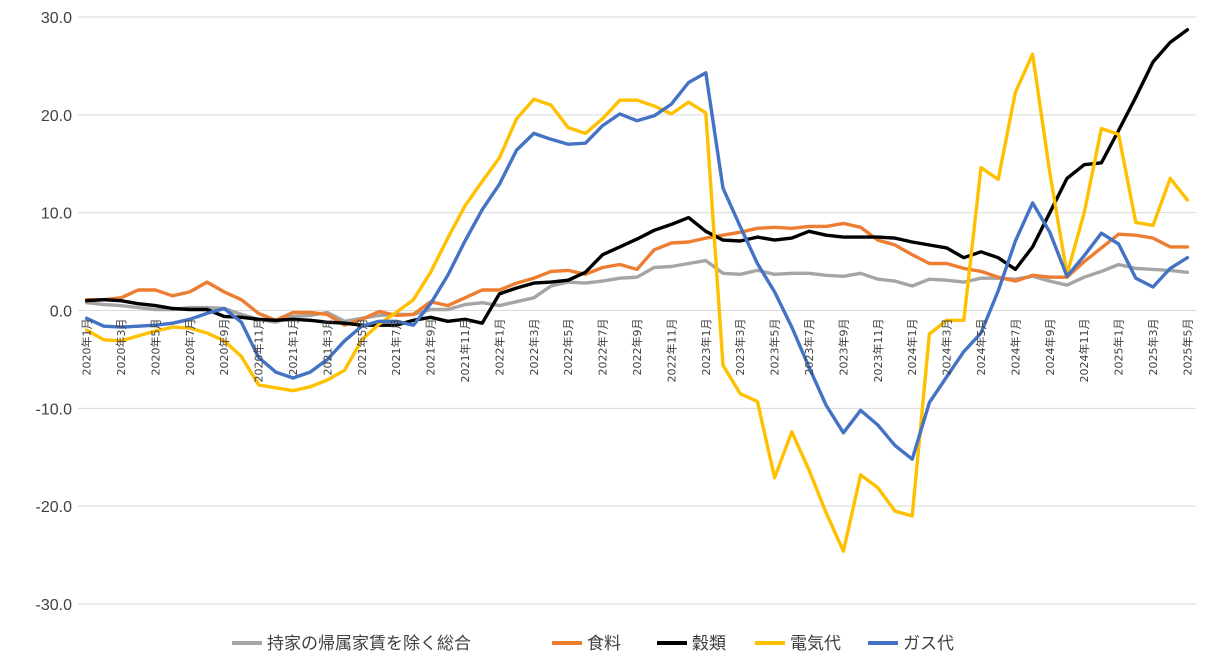  Describe the element at coordinates (465, 351) in the screenshot. I see `x-tick-label: 2021年11月` at that location.